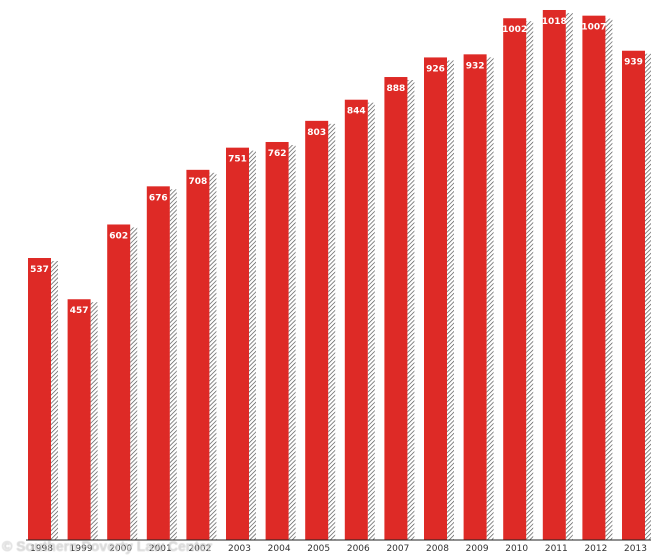 This screenshot has height=559, width=651. Describe the element at coordinates (79, 419) in the screenshot. I see `bar-1999` at that location.